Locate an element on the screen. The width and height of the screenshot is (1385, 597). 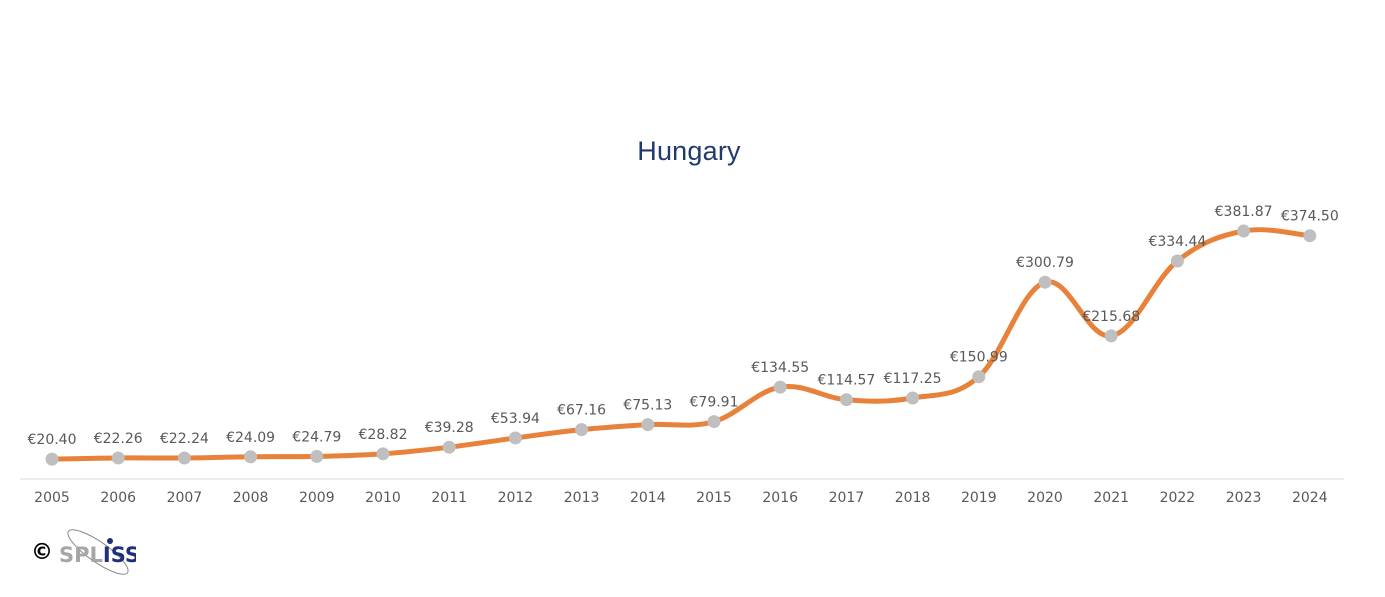
x-tick-label-2007: 2007 is located at coordinates (185, 498).